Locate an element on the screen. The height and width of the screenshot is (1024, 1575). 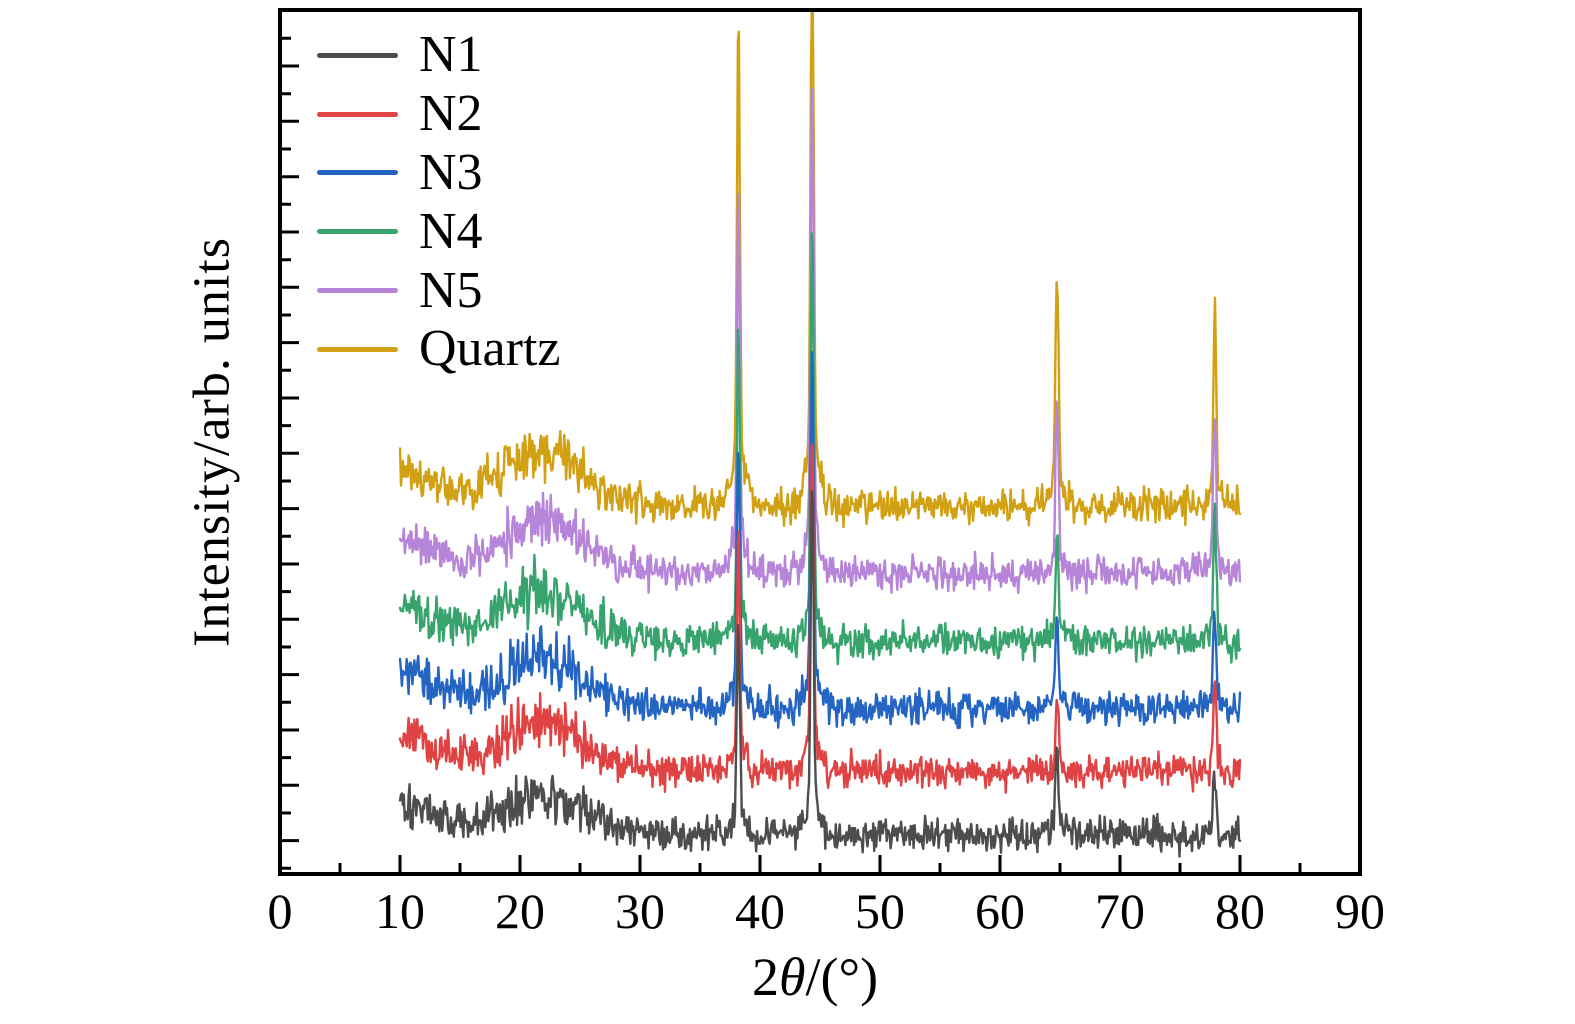
x-tick-label-10: 10 is located at coordinates (400, 911).